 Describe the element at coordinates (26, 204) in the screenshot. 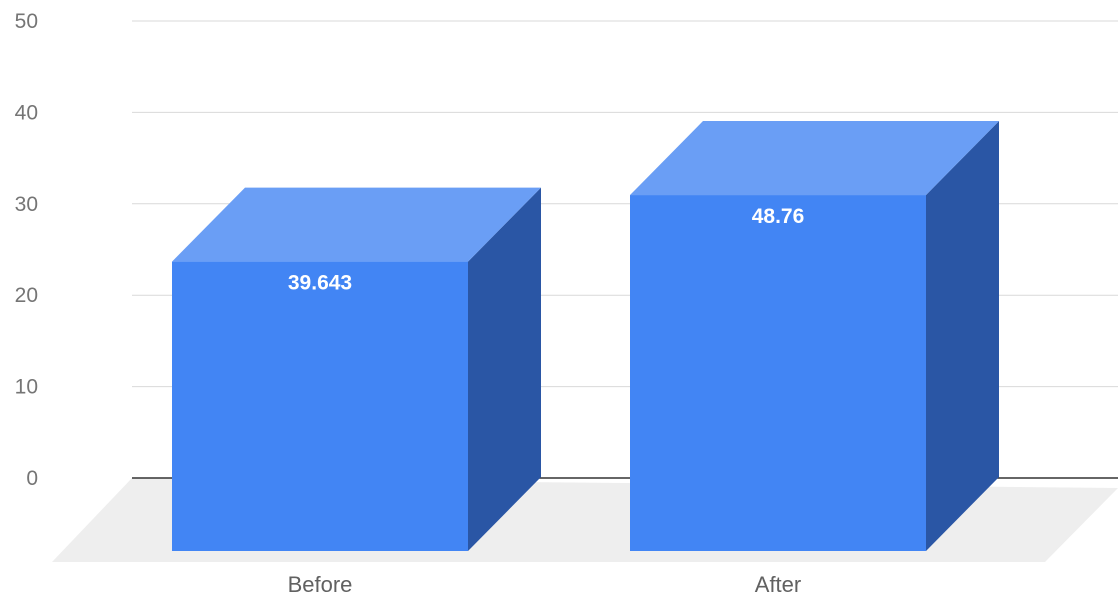

I see `y-tick-label: 30` at that location.